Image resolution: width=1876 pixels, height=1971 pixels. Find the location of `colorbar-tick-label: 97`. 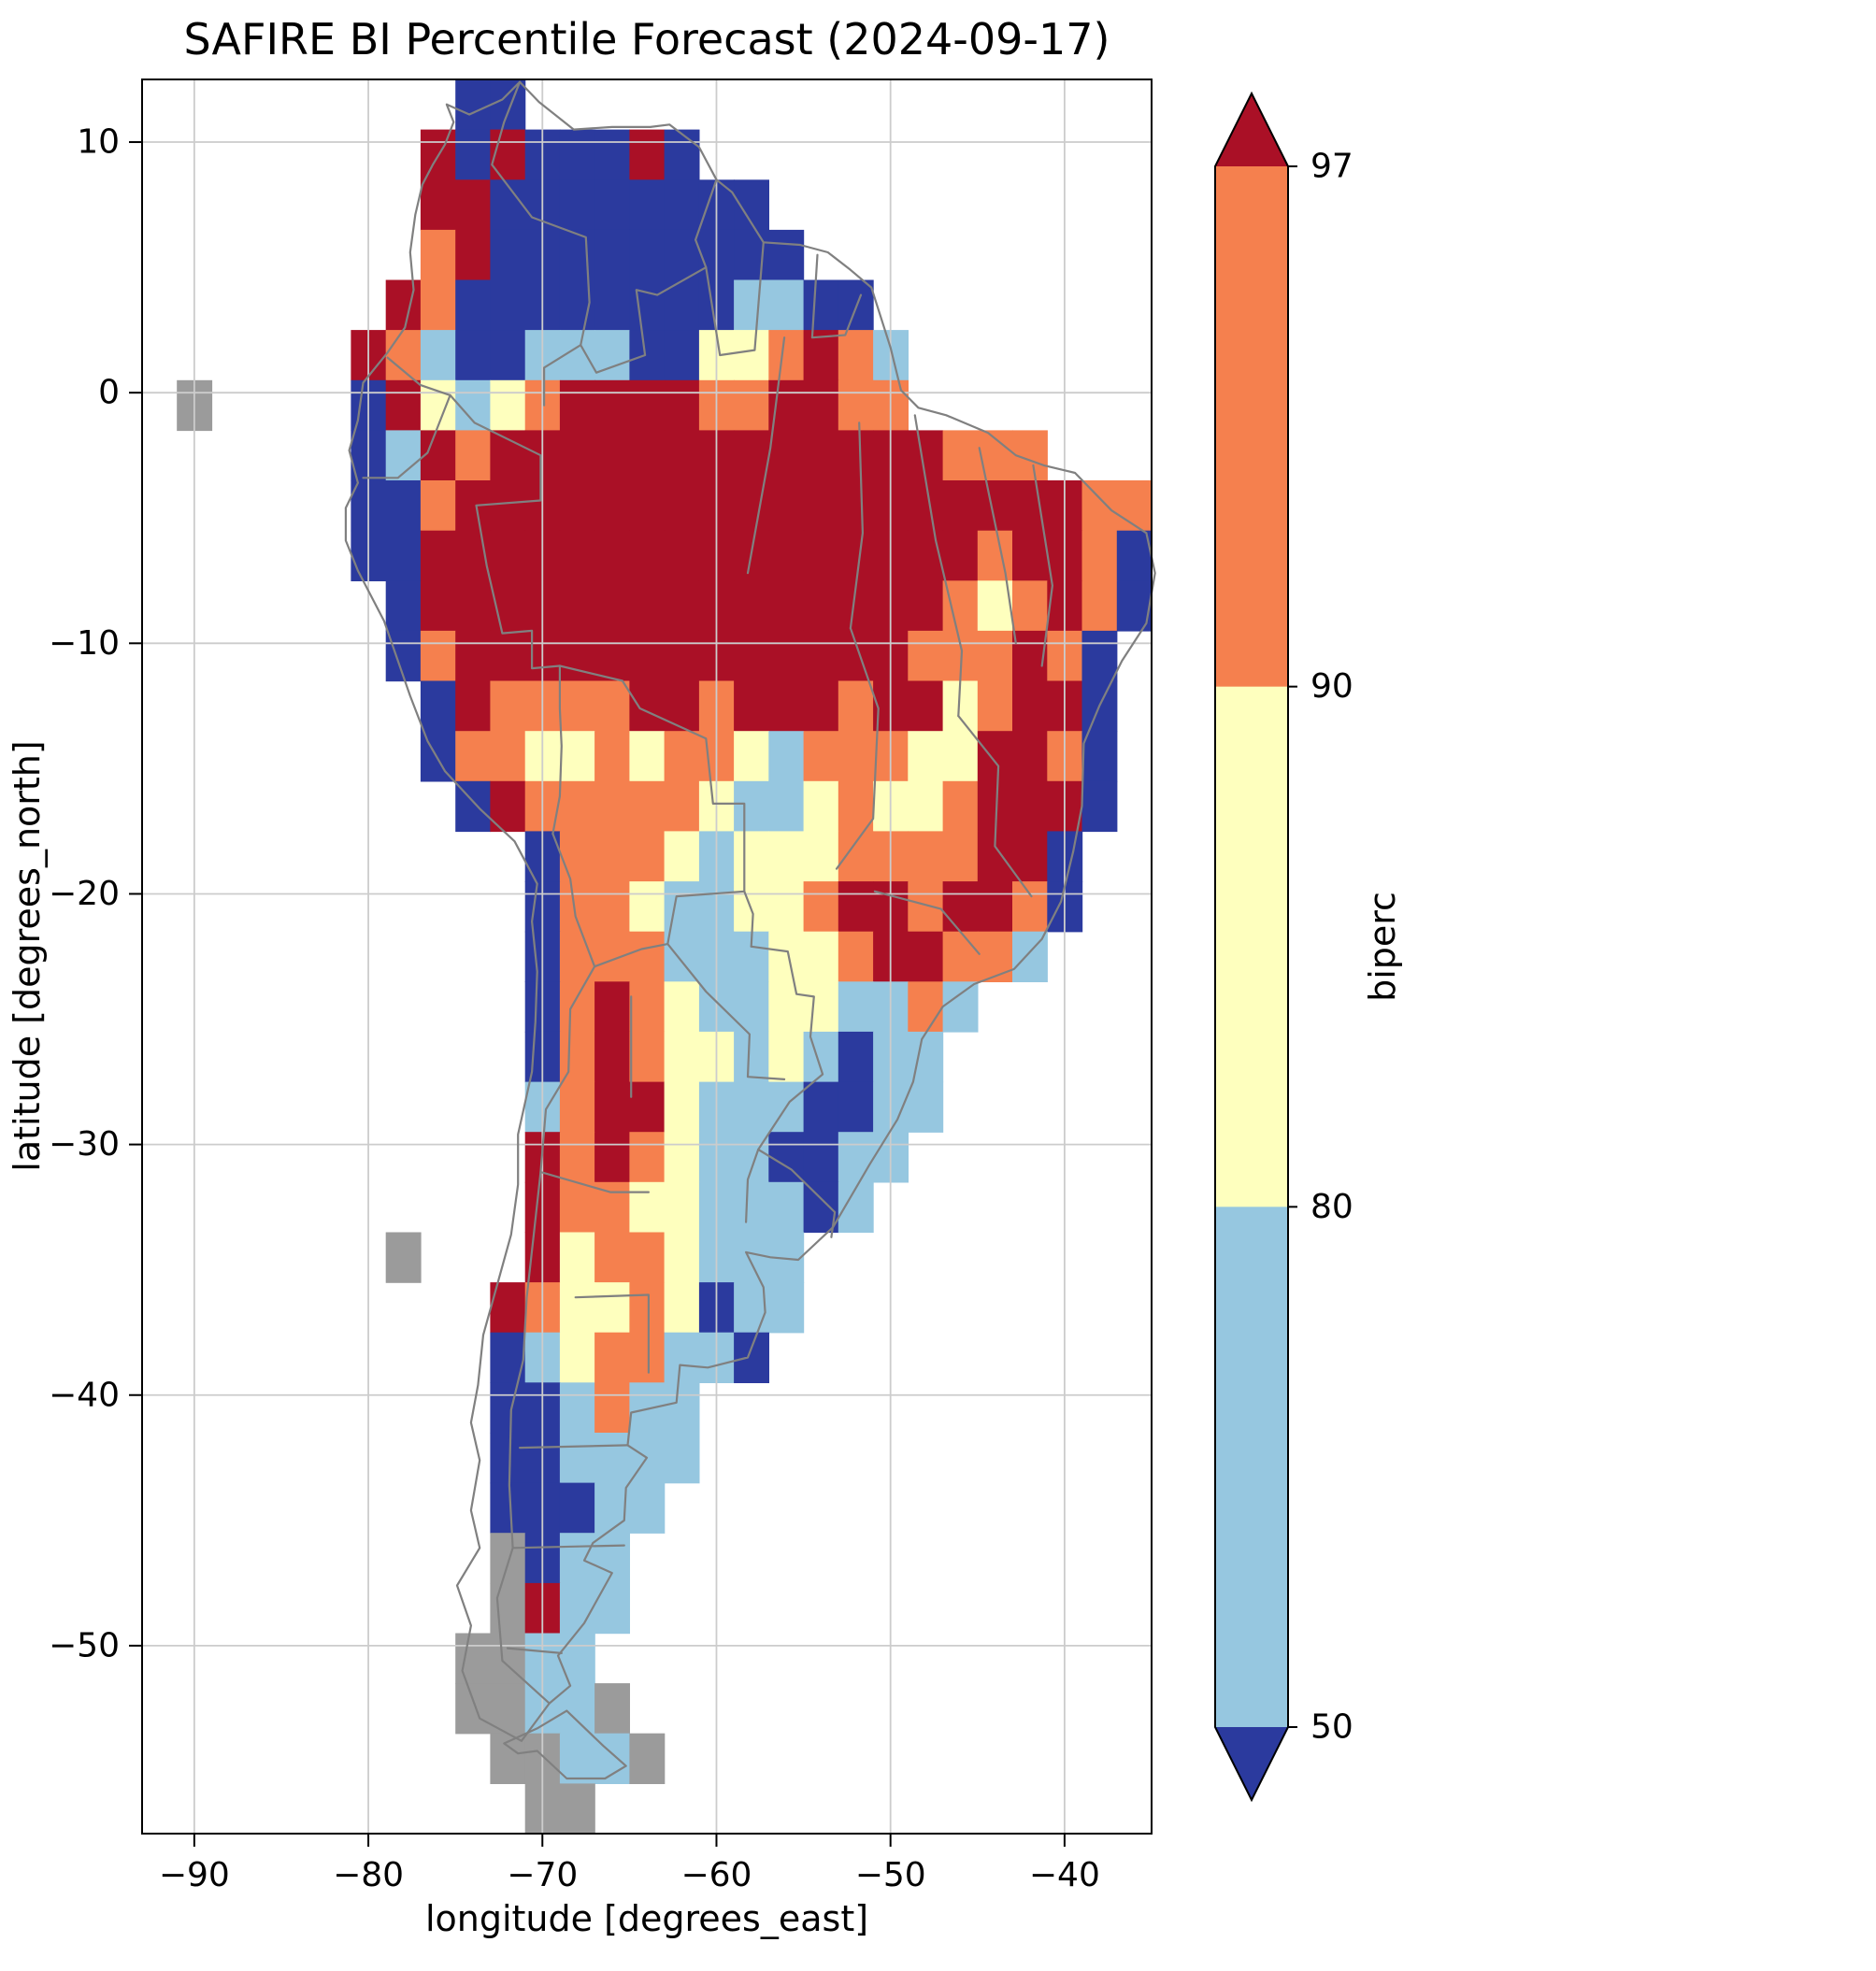

colorbar-tick-label: 97 is located at coordinates (1331, 167).